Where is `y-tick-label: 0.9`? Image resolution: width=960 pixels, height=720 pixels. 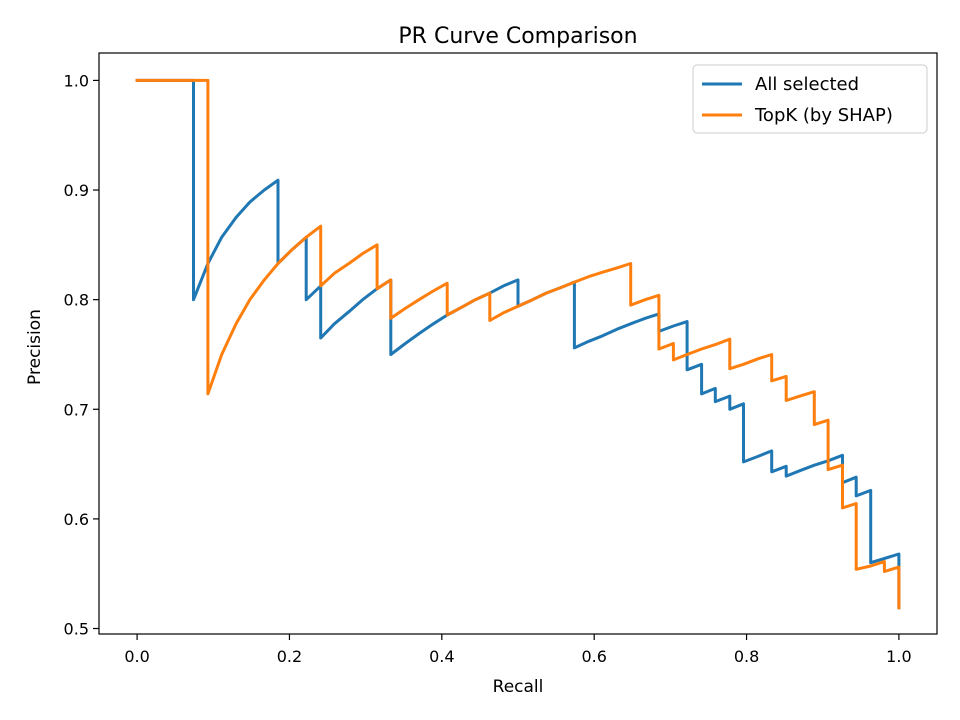
y-tick-label: 0.9 is located at coordinates (76, 190).